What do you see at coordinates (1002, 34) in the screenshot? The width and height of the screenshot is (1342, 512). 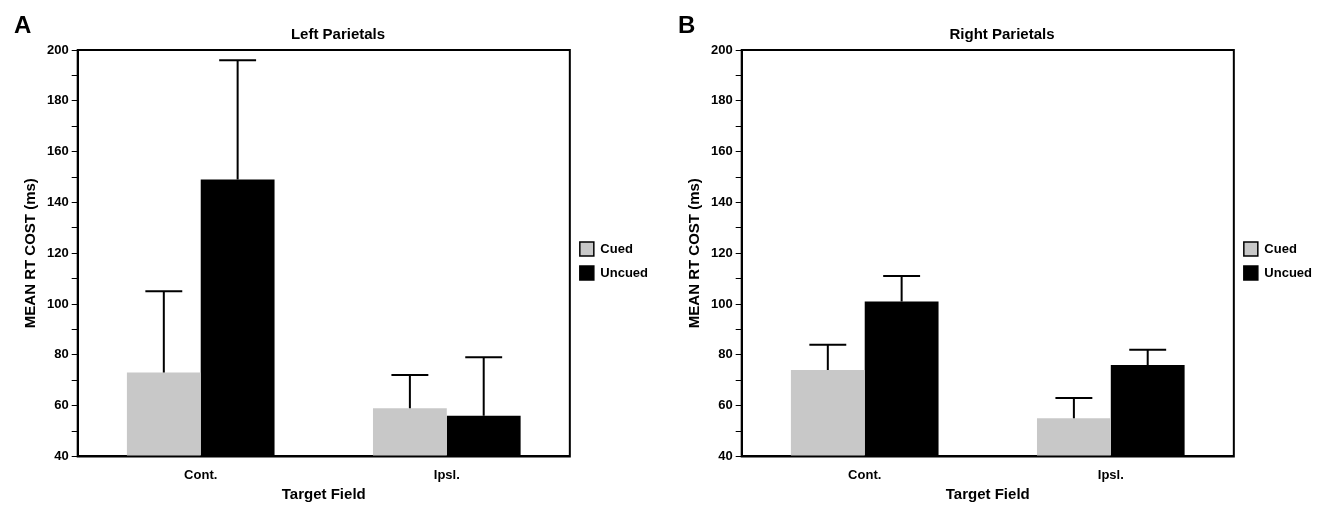 I see `chart-title: Right Parietals` at bounding box center [1002, 34].